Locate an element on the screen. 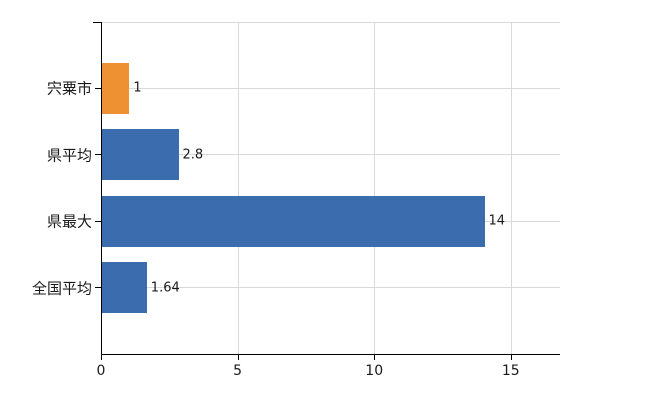  x-tick-label: 0 is located at coordinates (101, 371).